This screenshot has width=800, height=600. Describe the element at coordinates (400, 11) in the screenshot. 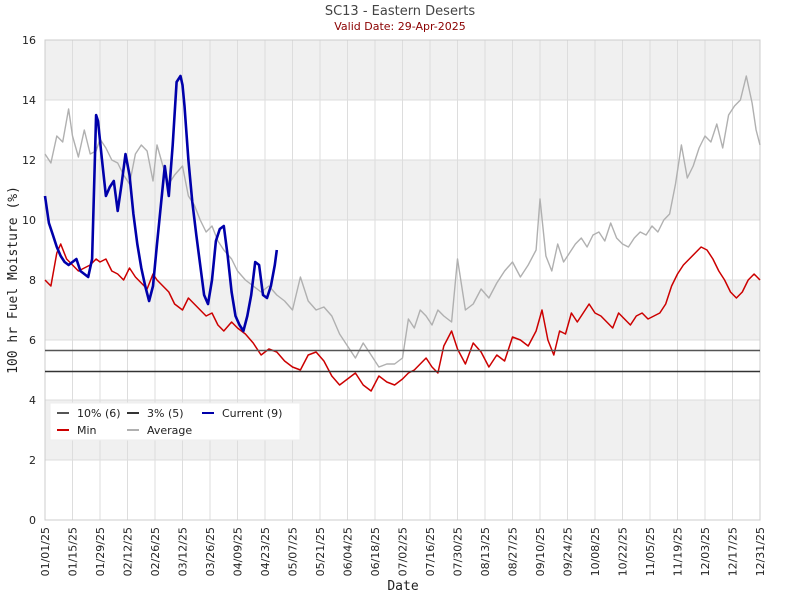

I see `chart-title: SC13 - Eastern Deserts` at that location.